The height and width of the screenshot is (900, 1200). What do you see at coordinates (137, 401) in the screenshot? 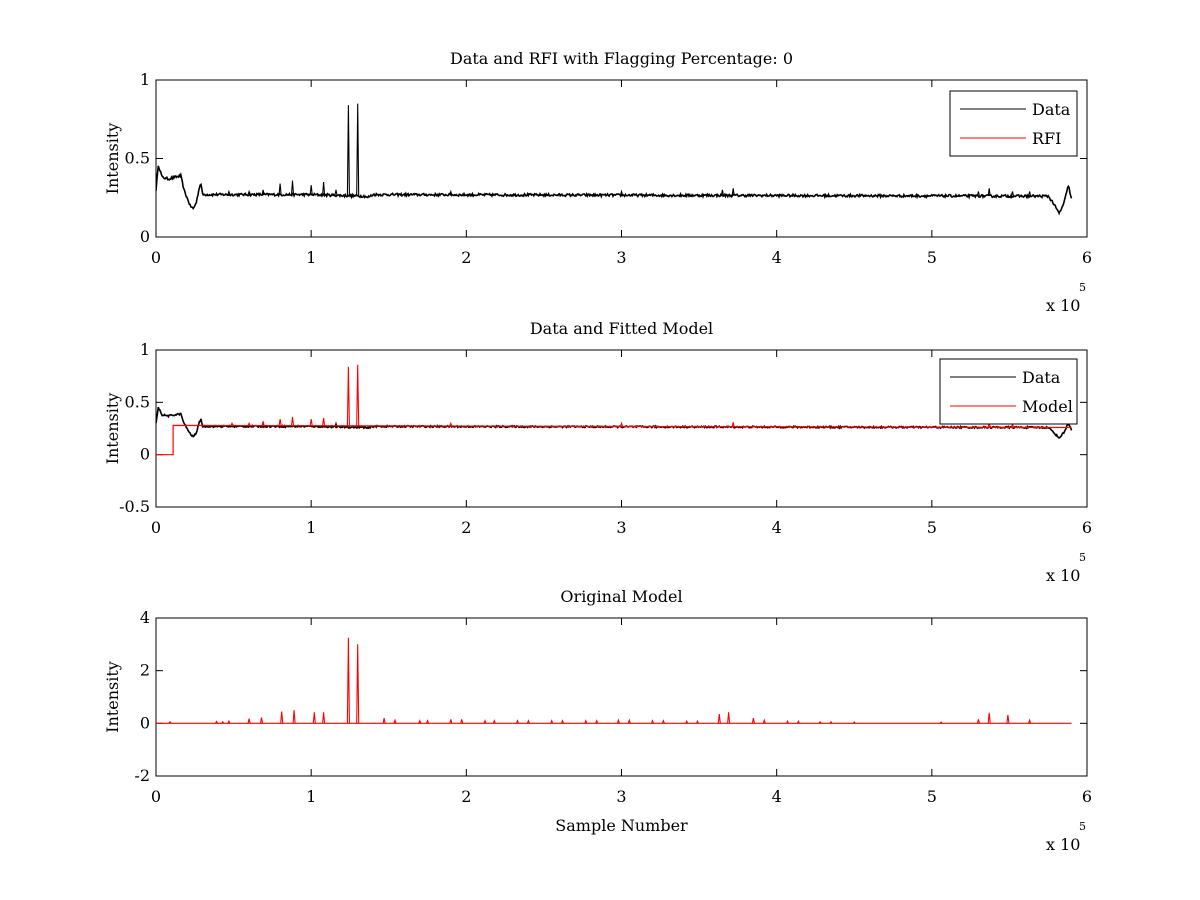
I see `y-tick-label: 0.5` at bounding box center [137, 401].